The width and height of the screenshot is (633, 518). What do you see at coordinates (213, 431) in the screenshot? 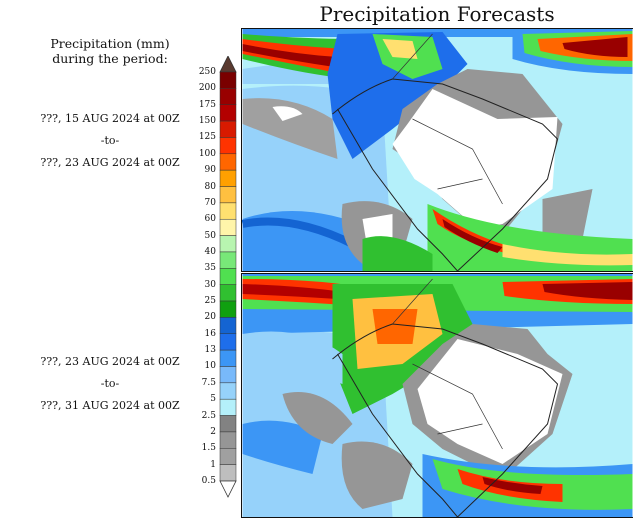
I see `colorbar-tick-label: 2` at bounding box center [213, 431].